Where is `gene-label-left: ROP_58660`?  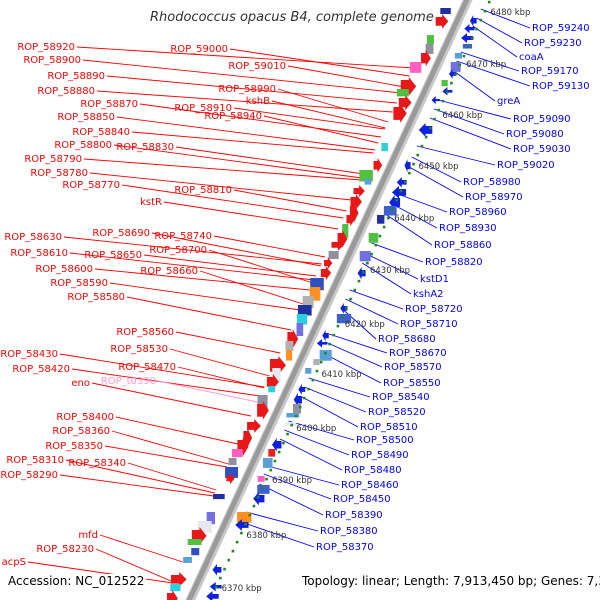
gene-label-left: ROP_58660 is located at coordinates (169, 271).